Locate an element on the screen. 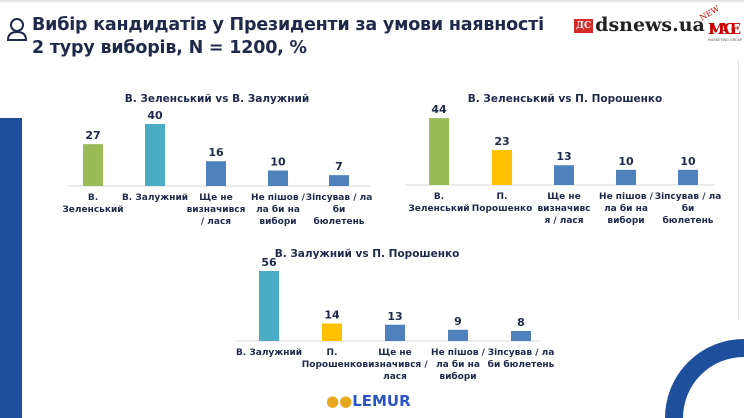  right-divider is located at coordinates (738, 190).